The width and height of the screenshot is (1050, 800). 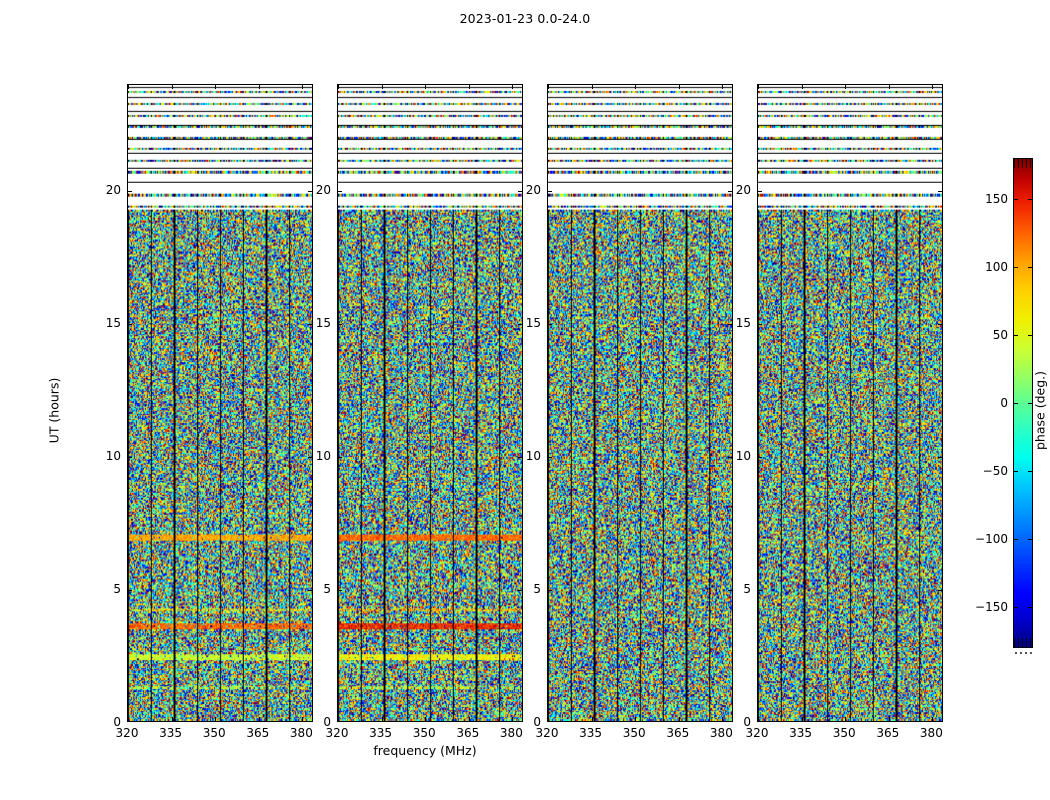 I want to click on panel-xy: XY, V3*V17=EA06*EA21, so click(x=640, y=403).